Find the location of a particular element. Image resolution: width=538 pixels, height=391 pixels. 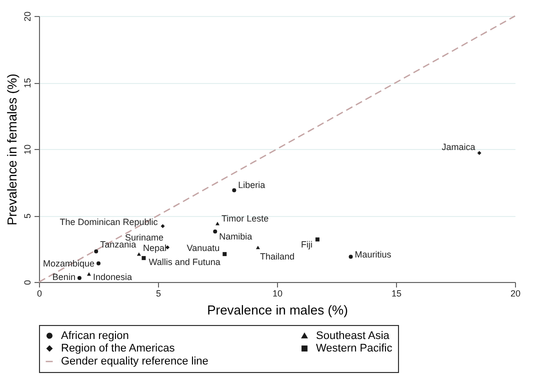

legend-label: Region of the Americas is located at coordinates (118, 348).